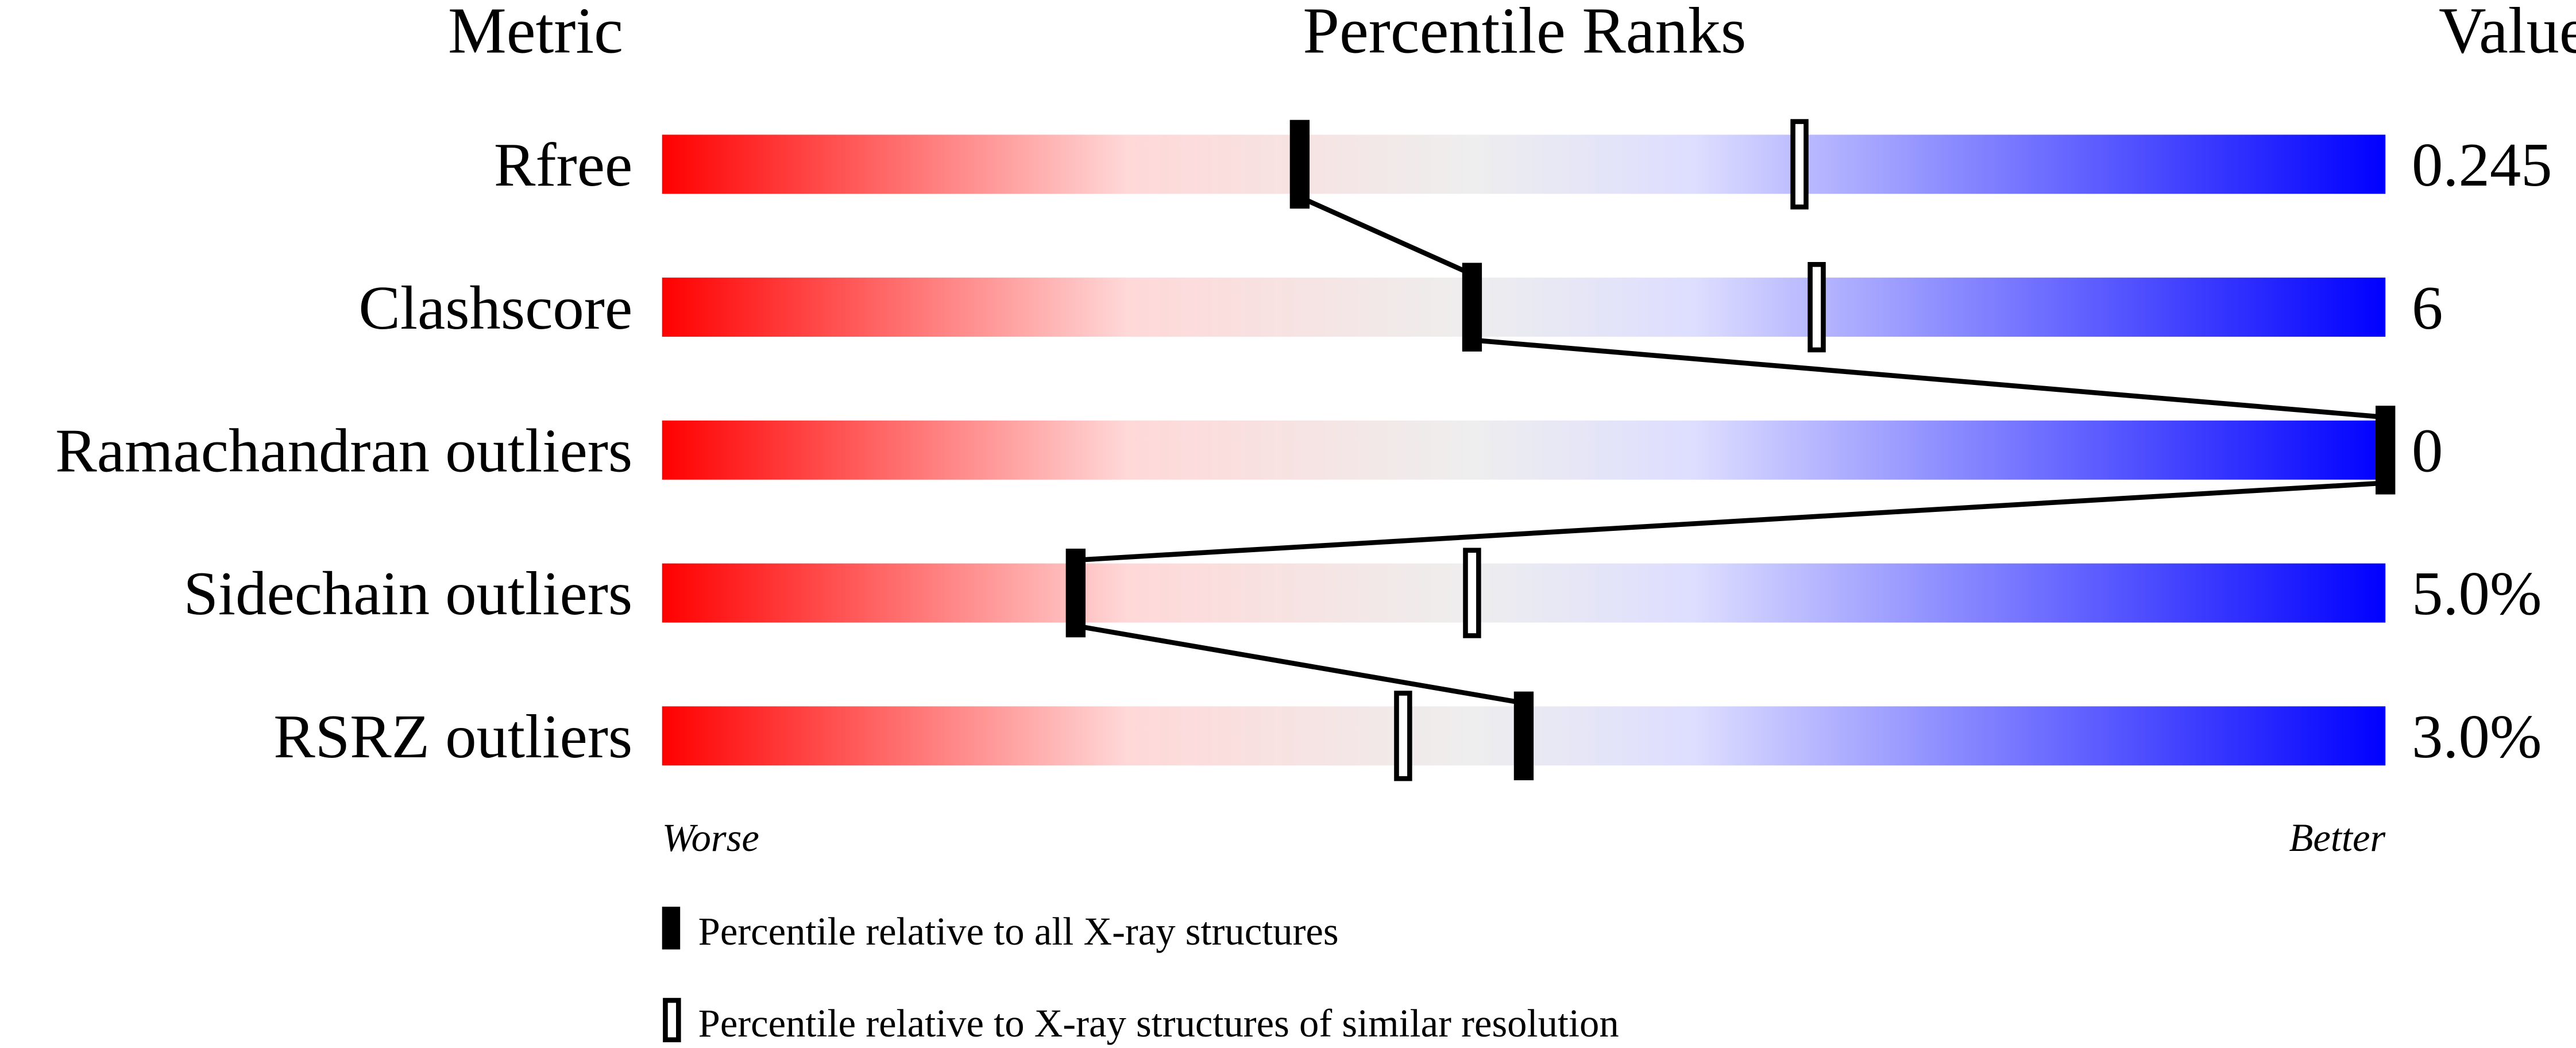 Image resolution: width=2576 pixels, height=1048 pixels. What do you see at coordinates (2507, 33) in the screenshot?
I see `header-value: Value` at bounding box center [2507, 33].